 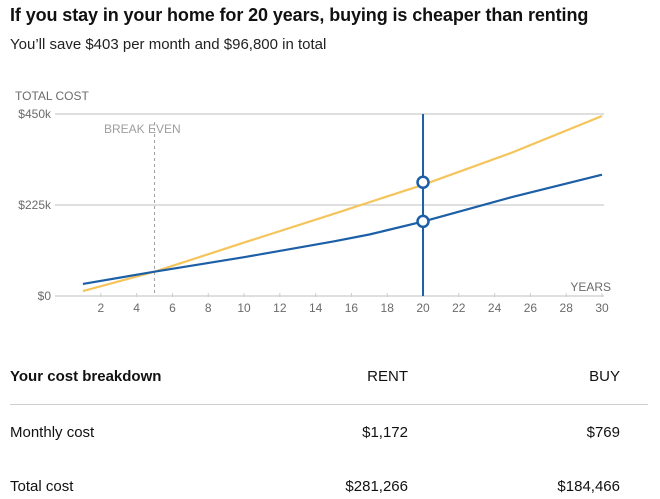 What do you see at coordinates (588, 486) in the screenshot?
I see `buy-value: $184,466` at bounding box center [588, 486].